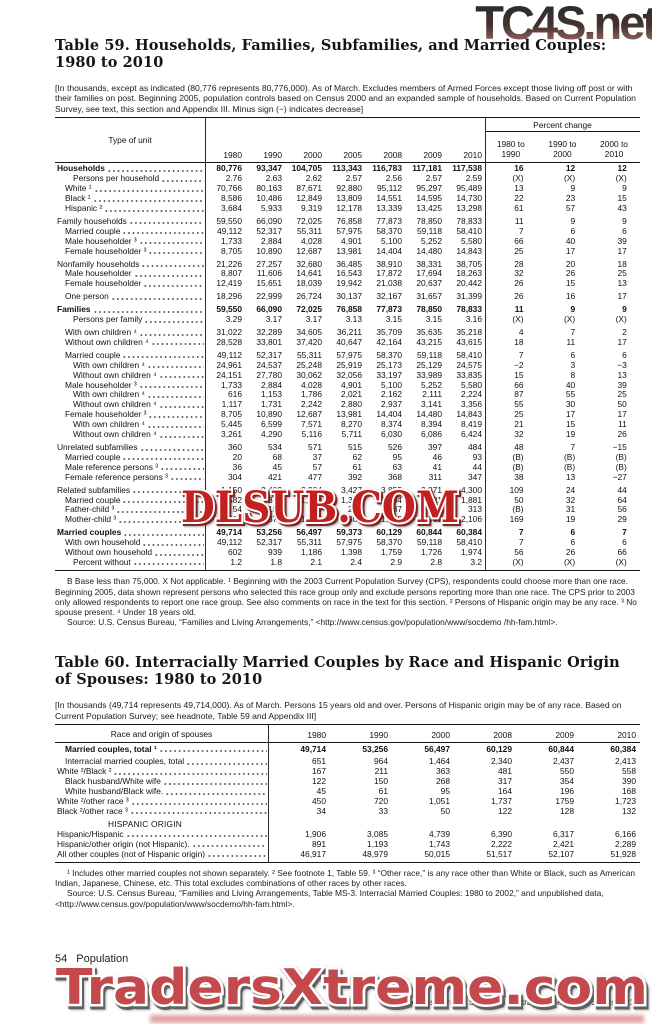  I want to click on pct-change-cell: 6, so click(624, 230).